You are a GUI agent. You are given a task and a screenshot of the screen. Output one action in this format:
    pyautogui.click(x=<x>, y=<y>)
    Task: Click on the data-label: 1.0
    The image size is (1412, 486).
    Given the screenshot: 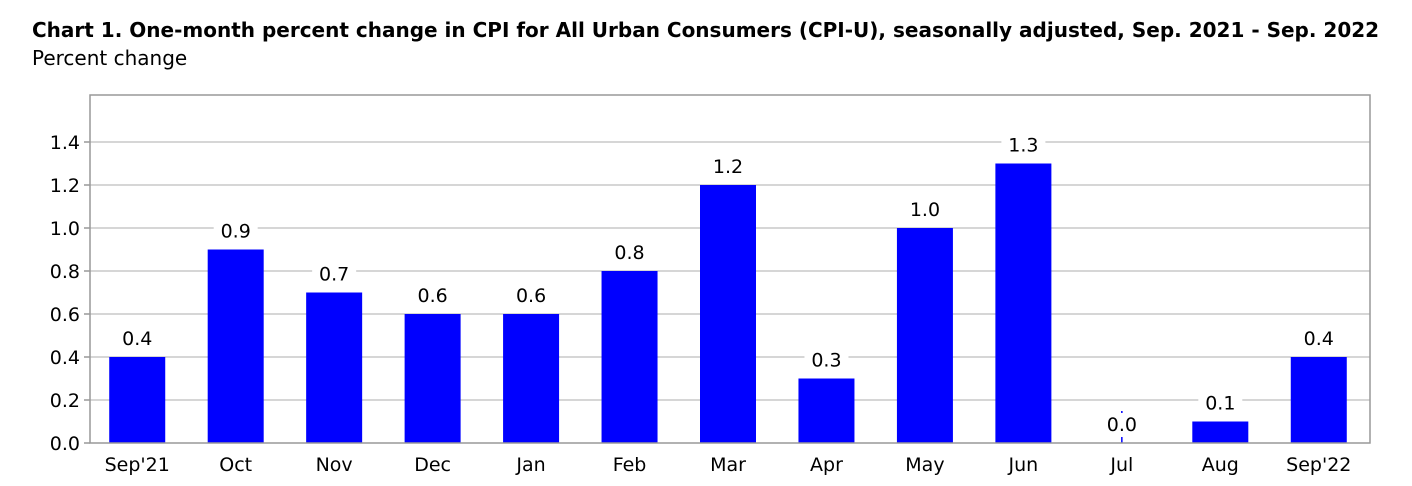 What is the action you would take?
    pyautogui.click(x=925, y=210)
    